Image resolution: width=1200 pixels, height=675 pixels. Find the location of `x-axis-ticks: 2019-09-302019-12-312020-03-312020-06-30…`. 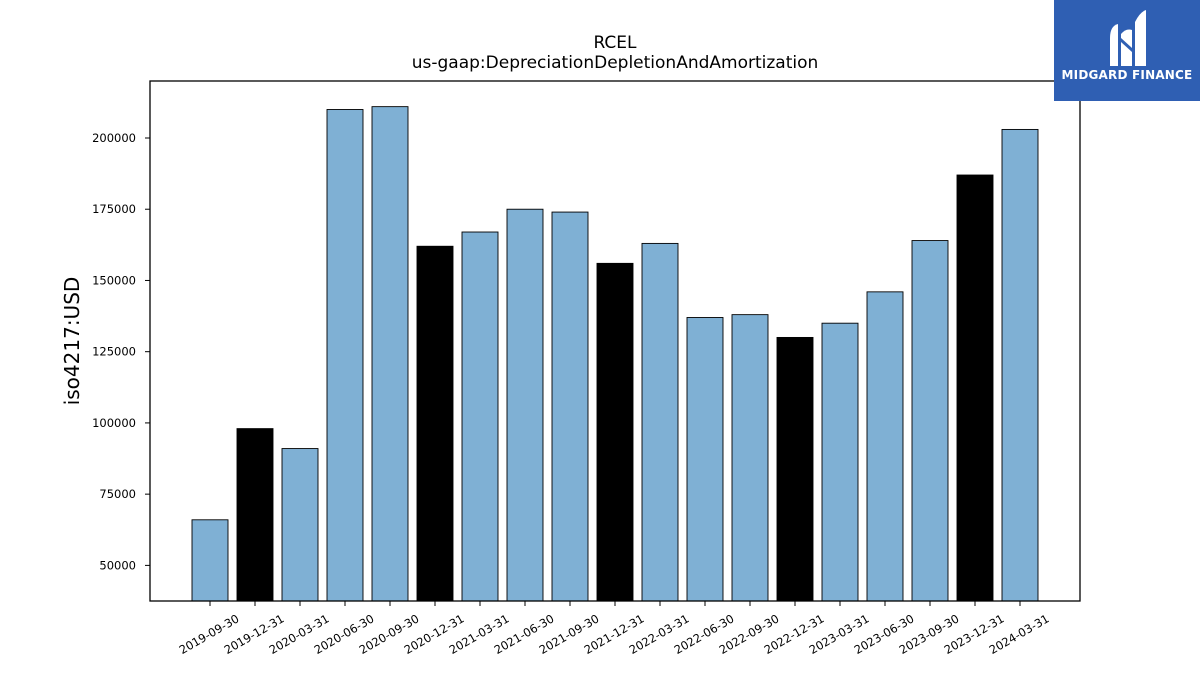

x-axis-ticks: 2019-09-302019-12-312020-03-312020-06-30… is located at coordinates (614, 629).